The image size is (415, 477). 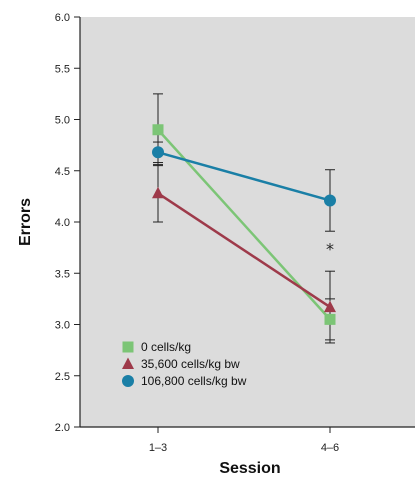 I want to click on x-axis-title: Session, so click(x=249, y=468).